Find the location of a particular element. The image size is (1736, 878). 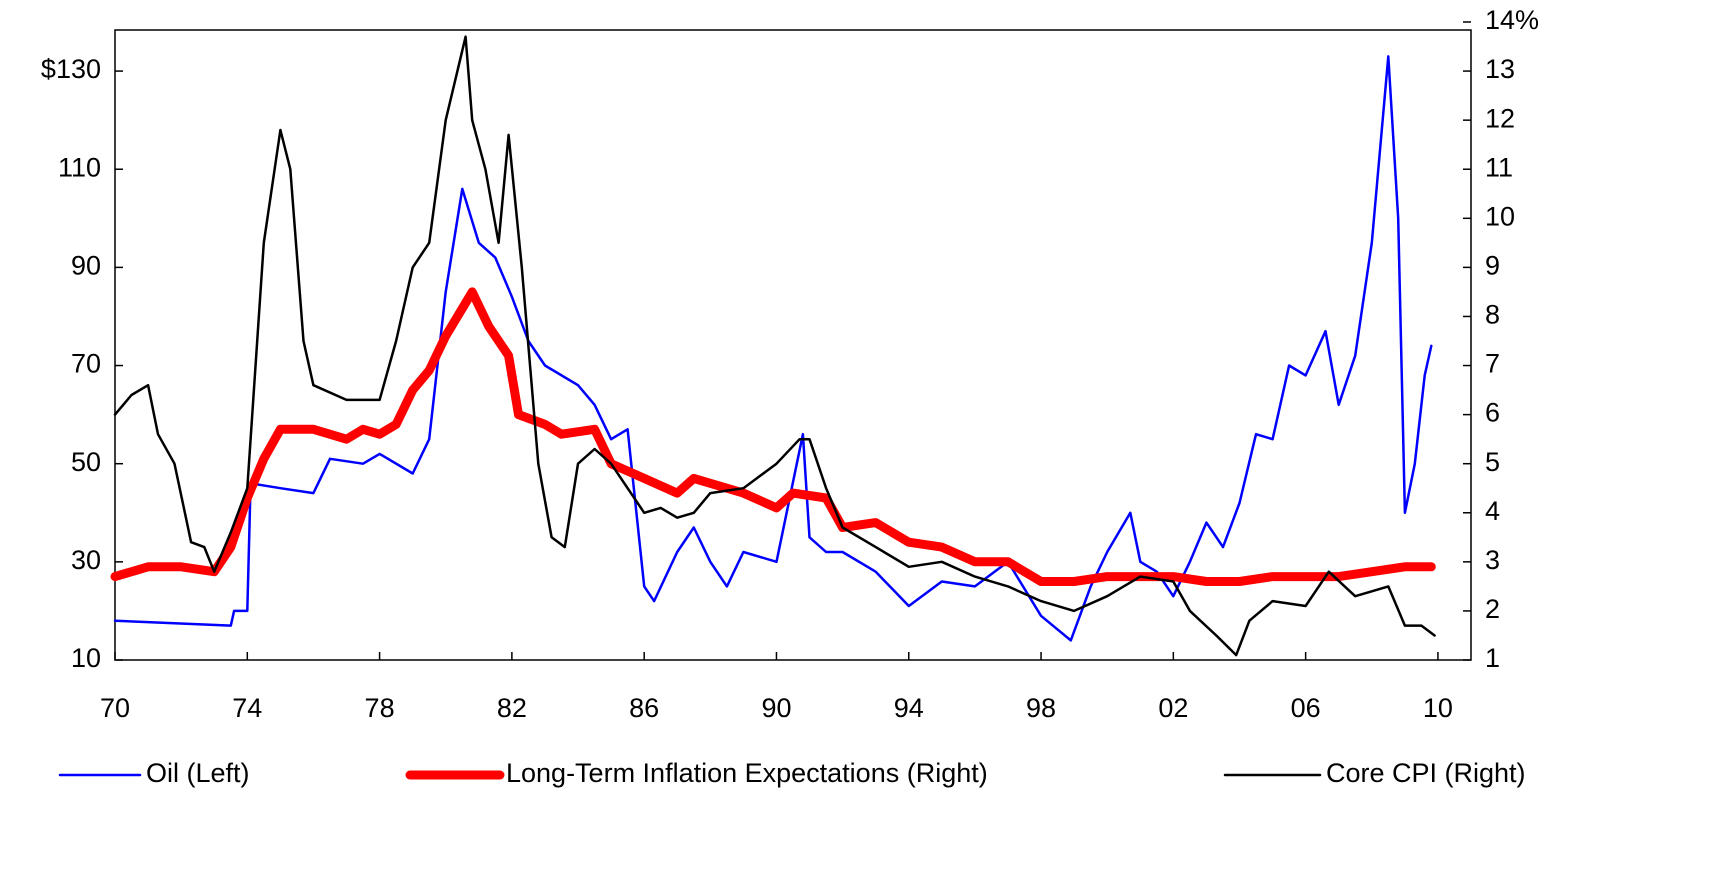

x-tick-label: 02 is located at coordinates (1173, 708).